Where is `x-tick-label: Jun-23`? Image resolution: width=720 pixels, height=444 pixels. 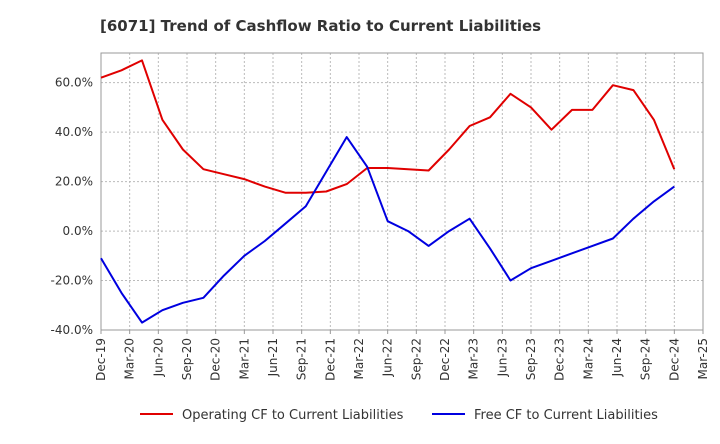
x-tick-label: Jun-23 is located at coordinates (502, 357).